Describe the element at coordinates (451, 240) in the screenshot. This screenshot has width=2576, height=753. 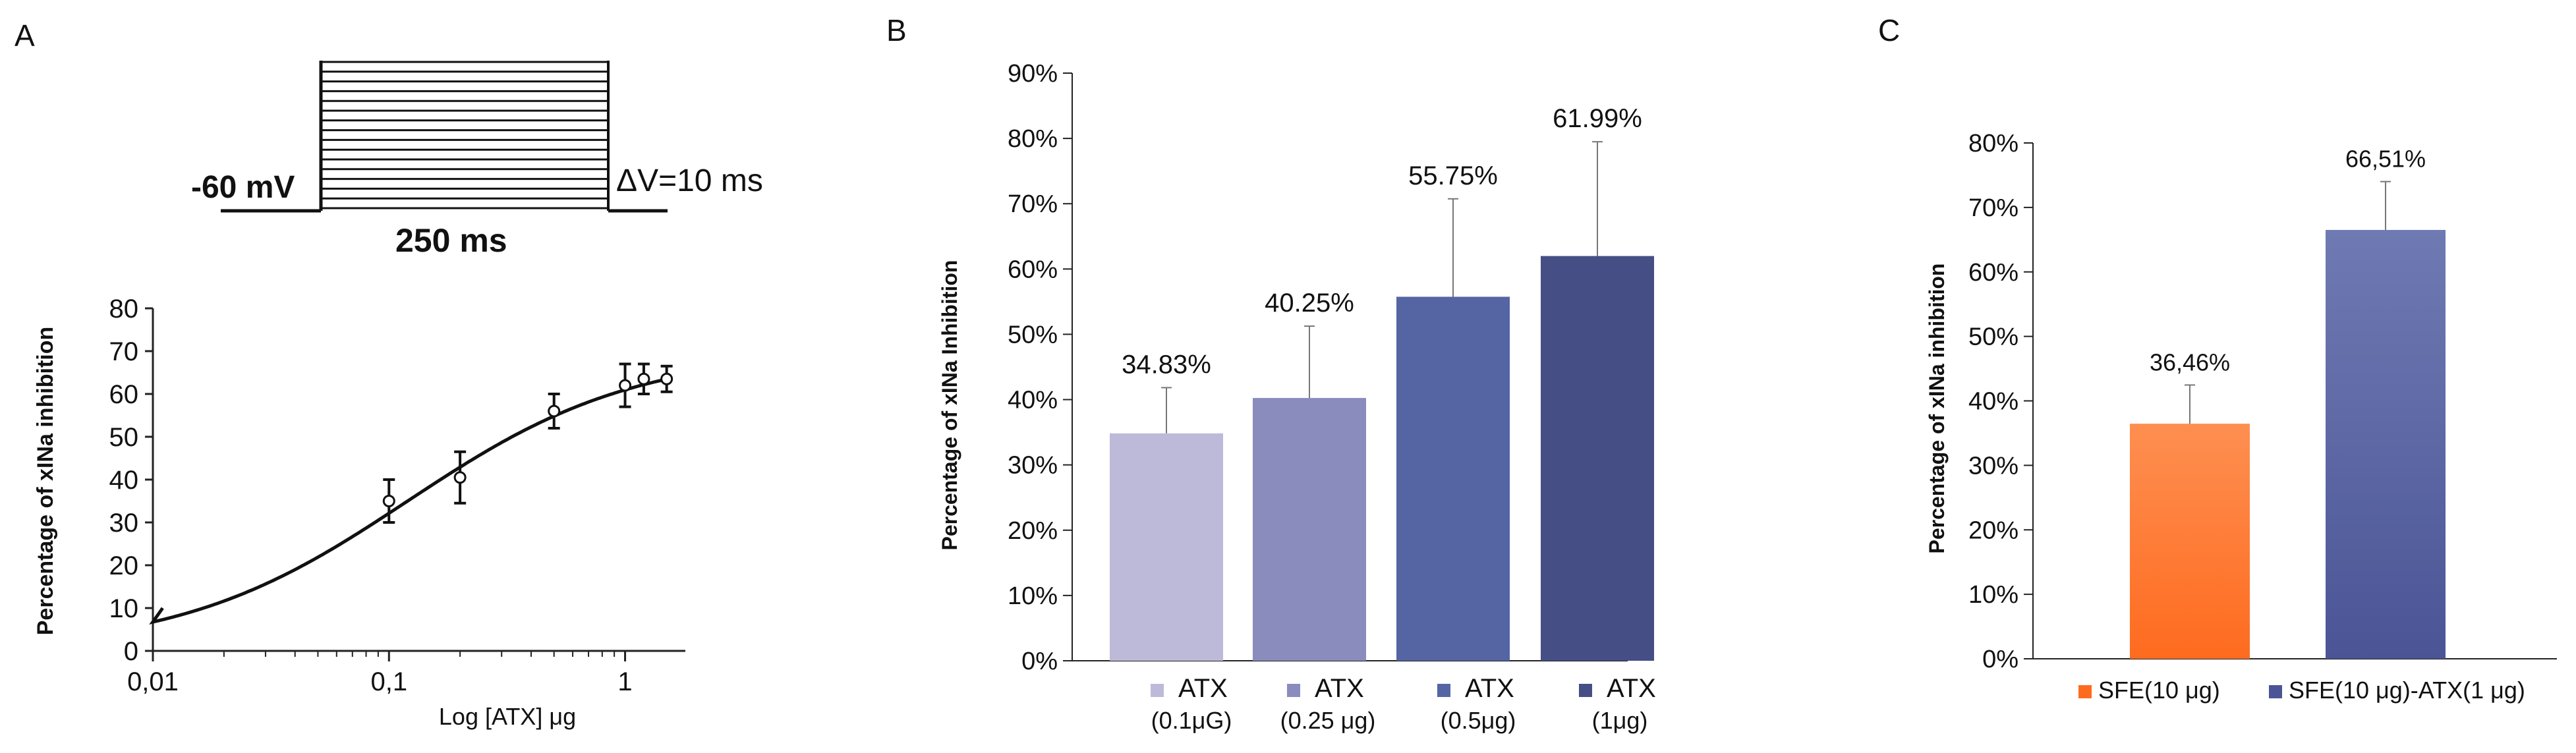
I see `duration-label: 250 ms` at that location.